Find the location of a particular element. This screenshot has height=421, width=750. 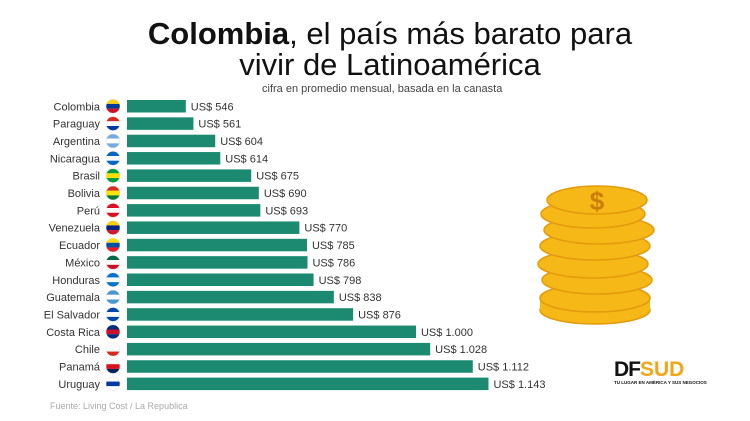

value-label: US$ 798 is located at coordinates (340, 281).